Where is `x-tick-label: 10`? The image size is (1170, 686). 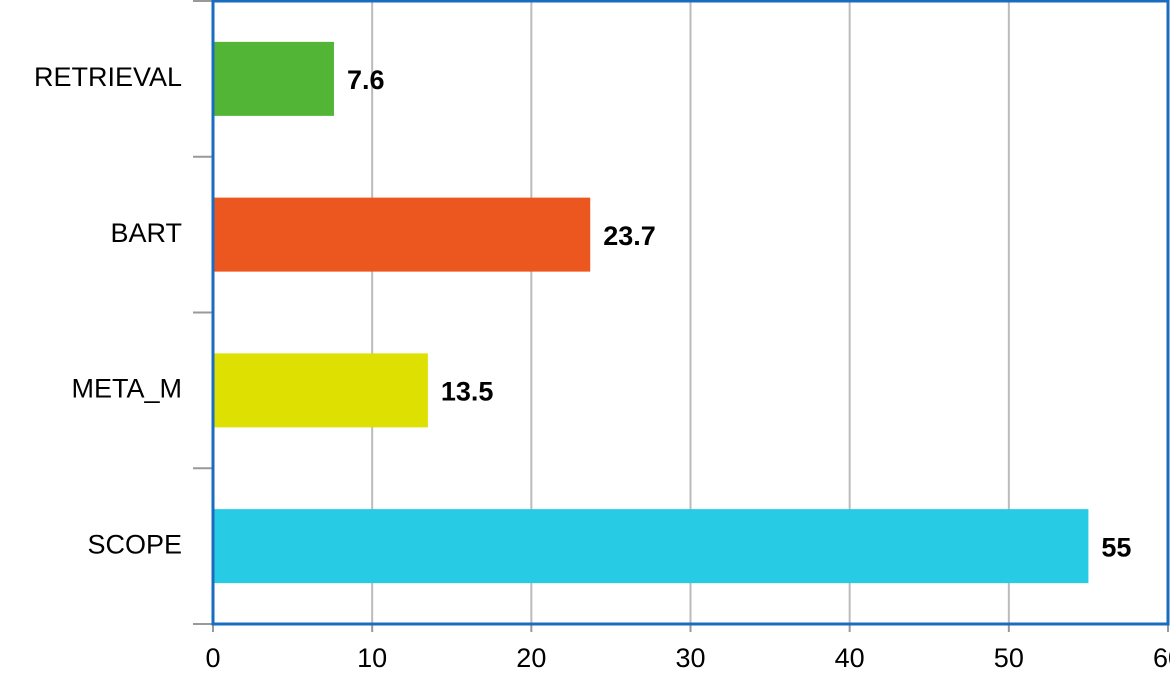 x-tick-label: 10 is located at coordinates (372, 658).